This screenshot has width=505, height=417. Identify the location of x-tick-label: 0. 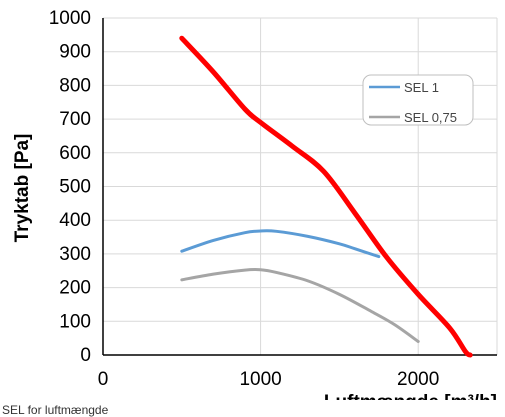
(103, 379).